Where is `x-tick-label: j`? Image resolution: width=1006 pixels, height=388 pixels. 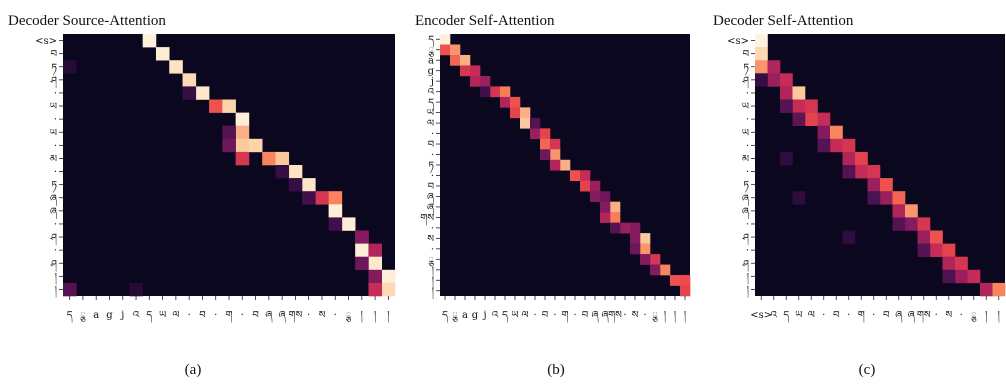 x-tick-label: j is located at coordinates (122, 315).